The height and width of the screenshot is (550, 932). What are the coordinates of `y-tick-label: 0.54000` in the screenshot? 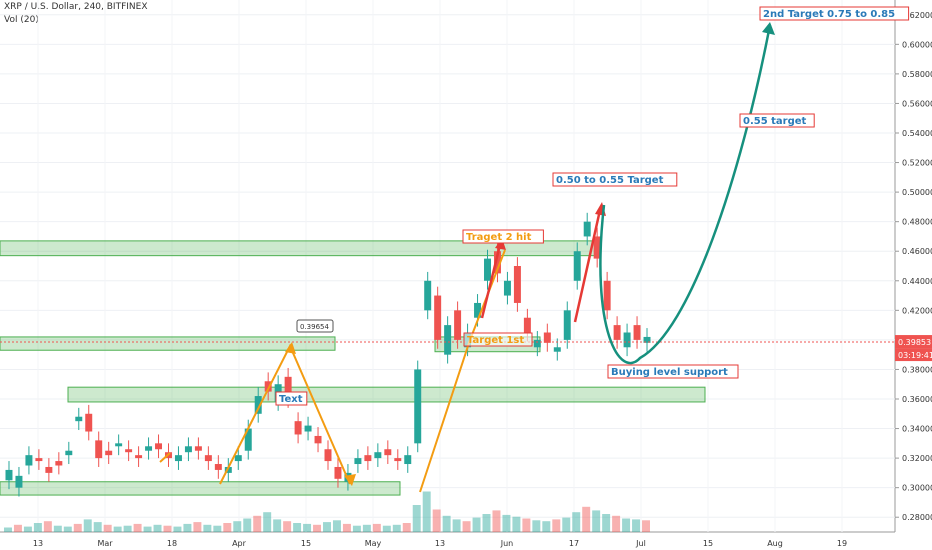 It's located at (917, 133).